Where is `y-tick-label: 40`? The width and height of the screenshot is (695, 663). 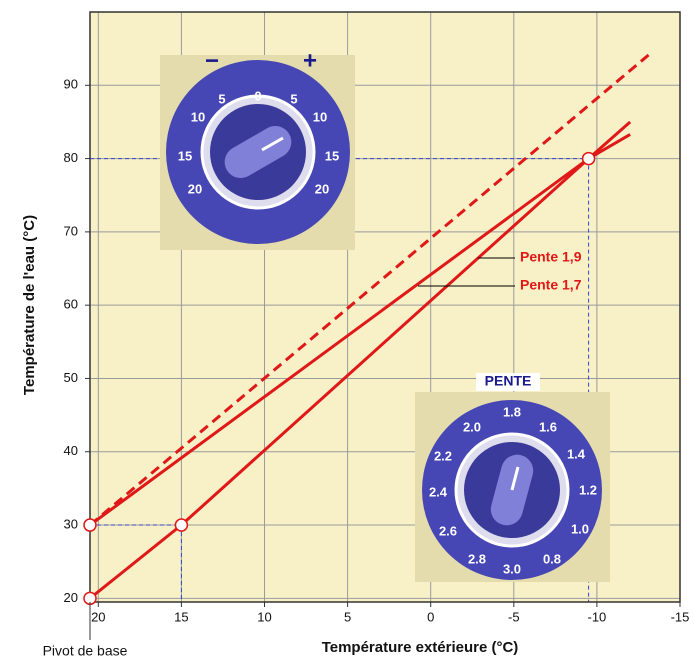
y-tick-label: 40 is located at coordinates (71, 450).